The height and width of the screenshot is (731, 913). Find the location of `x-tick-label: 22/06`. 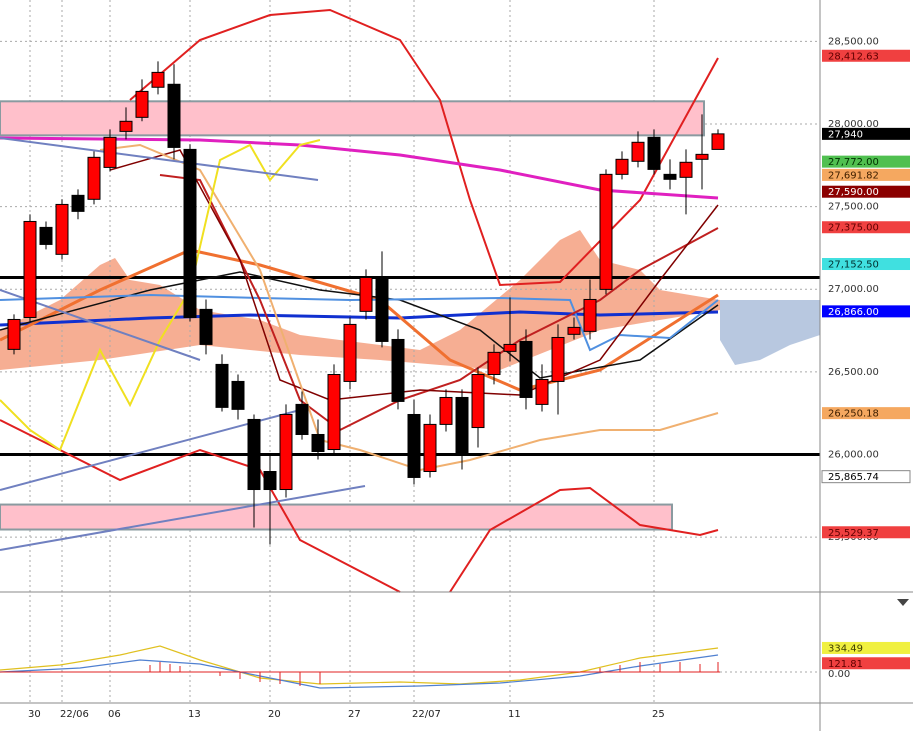

x-tick-label: 22/06 is located at coordinates (74, 714).